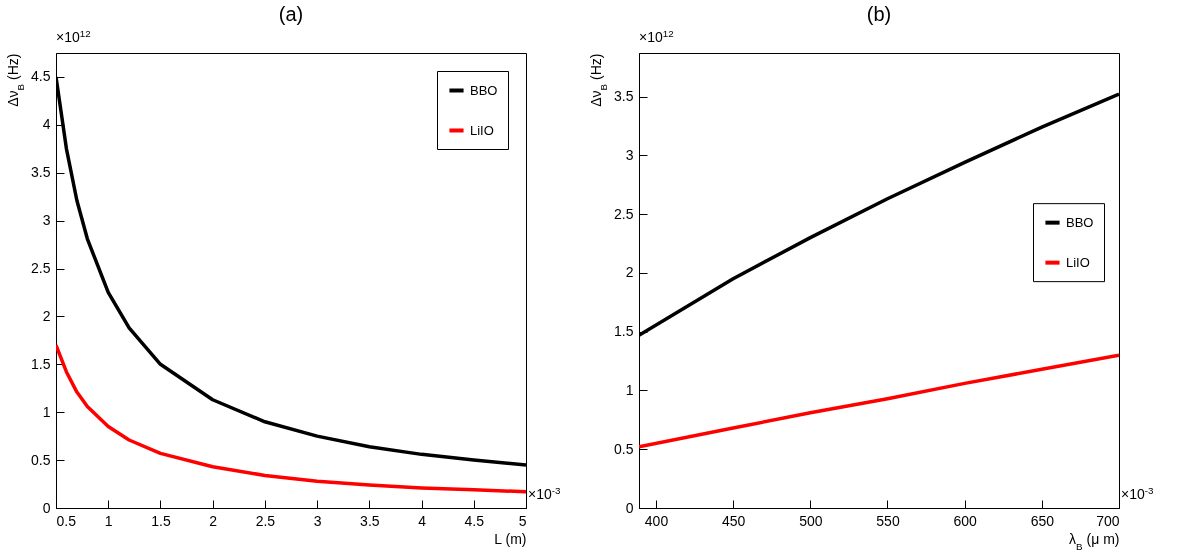  Describe the element at coordinates (522, 520) in the screenshot. I see `x-tick-label: 5` at that location.